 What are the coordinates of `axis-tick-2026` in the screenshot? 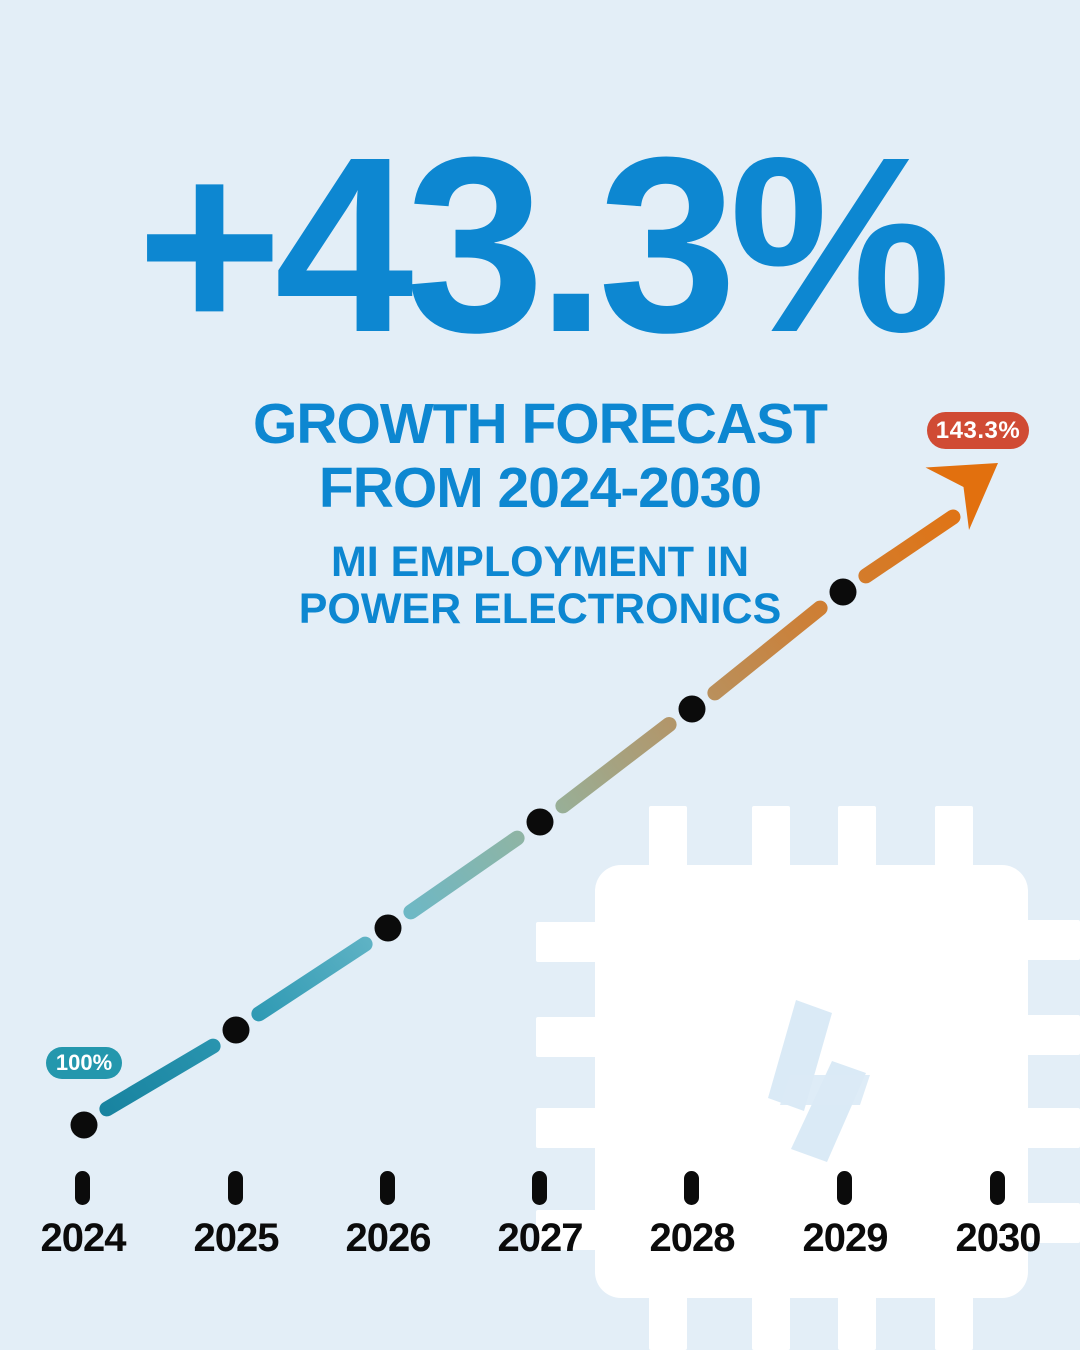 It's located at (387, 1188).